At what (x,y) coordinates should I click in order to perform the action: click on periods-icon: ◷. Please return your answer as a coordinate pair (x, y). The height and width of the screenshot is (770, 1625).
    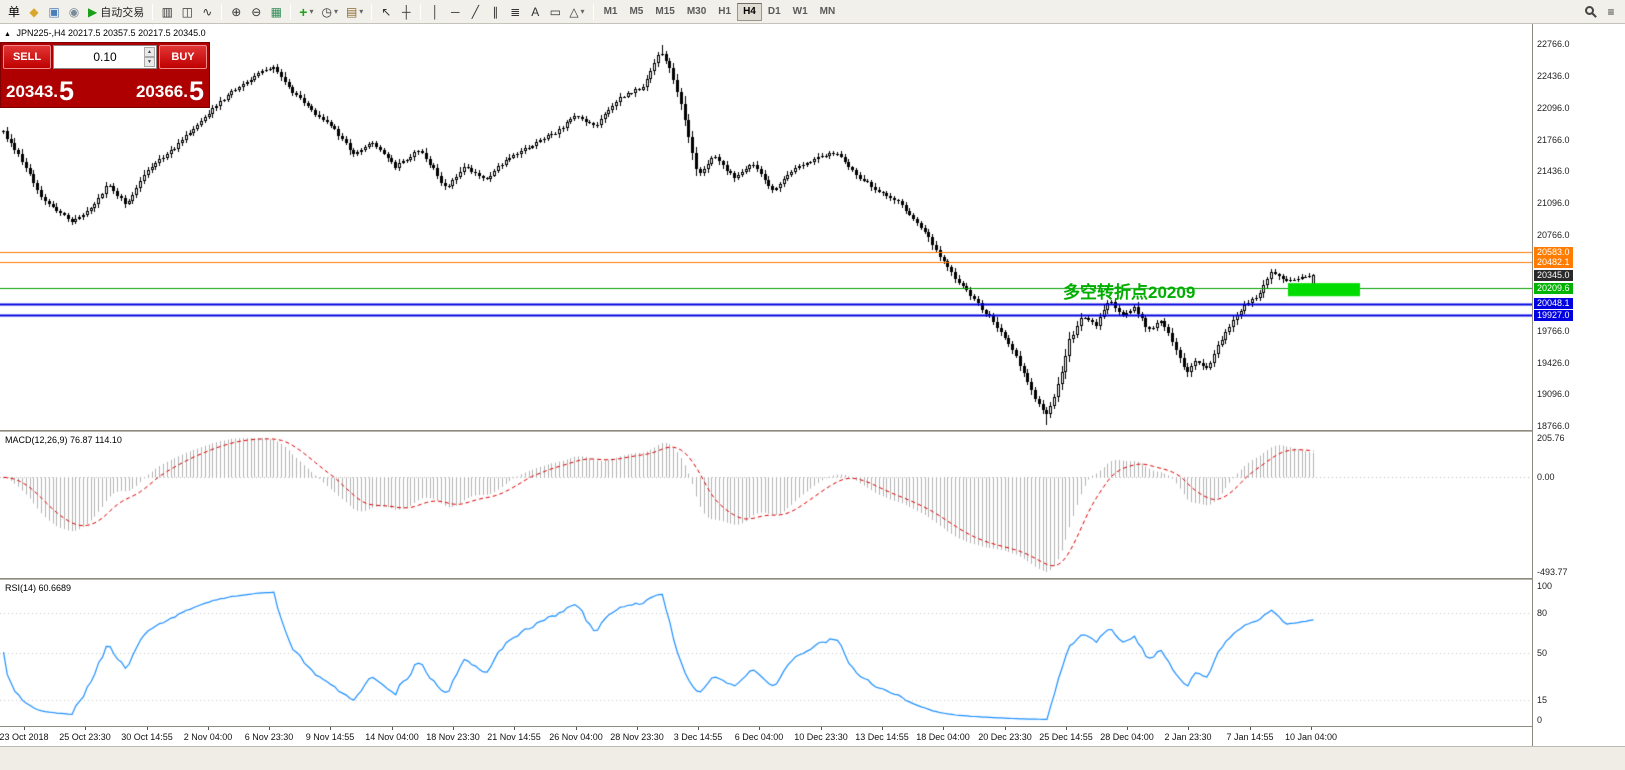
    Looking at the image, I should click on (326, 11).